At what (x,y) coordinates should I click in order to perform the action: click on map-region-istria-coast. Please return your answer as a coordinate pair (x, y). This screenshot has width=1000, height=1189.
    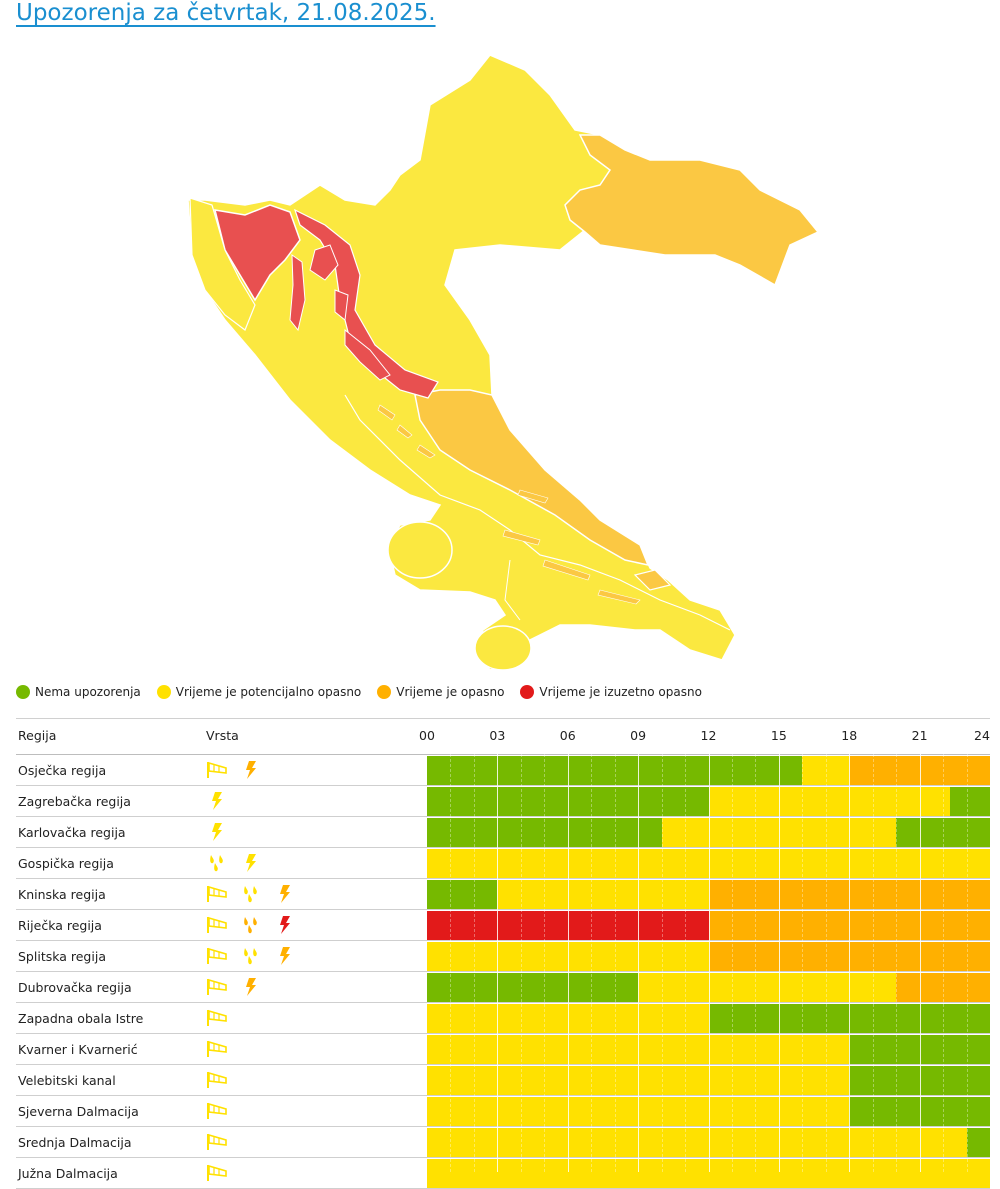
    Looking at the image, I should click on (222, 264).